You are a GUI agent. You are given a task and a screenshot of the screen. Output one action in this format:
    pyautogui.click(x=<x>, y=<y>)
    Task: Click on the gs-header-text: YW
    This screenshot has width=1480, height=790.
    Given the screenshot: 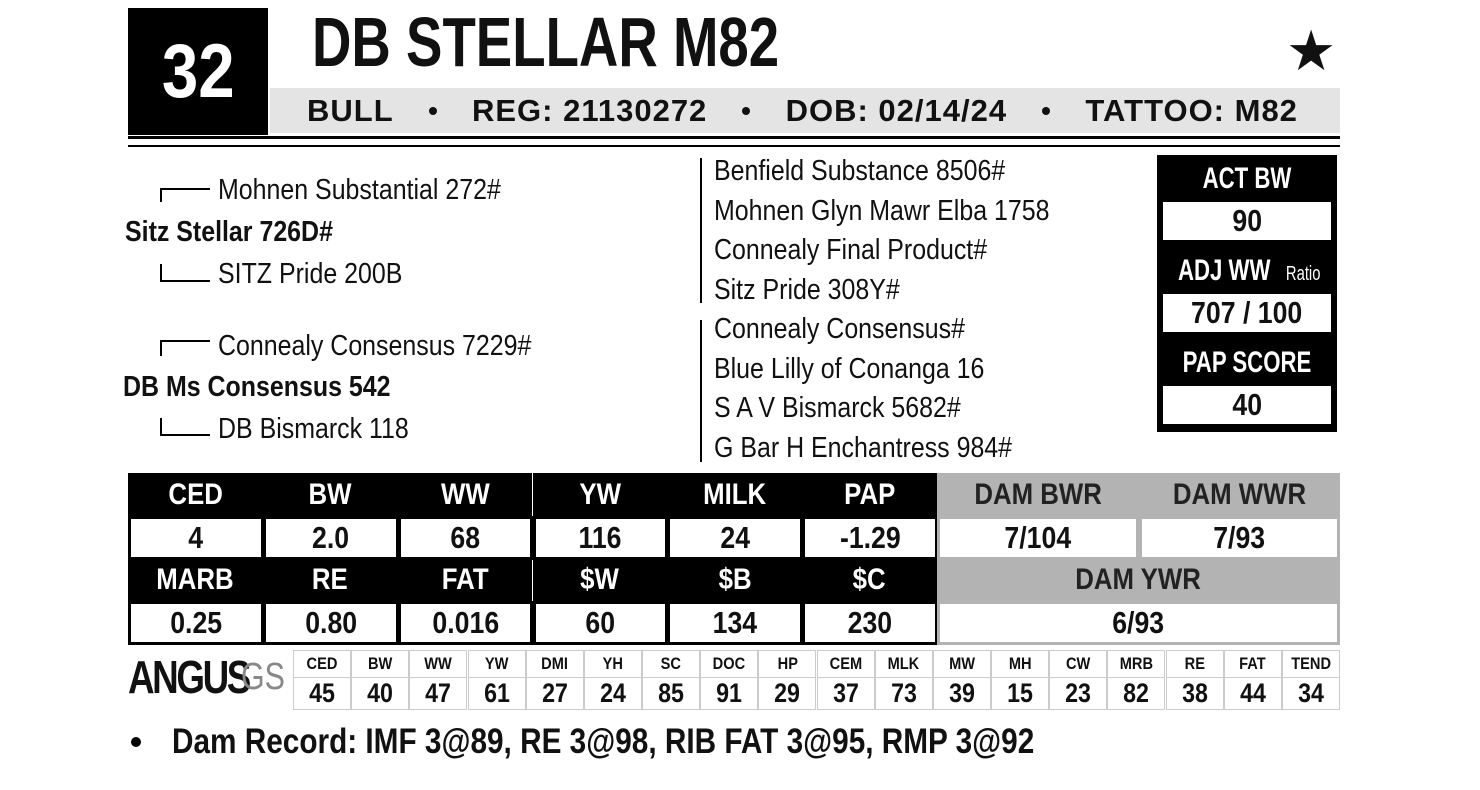 What is the action you would take?
    pyautogui.click(x=496, y=663)
    